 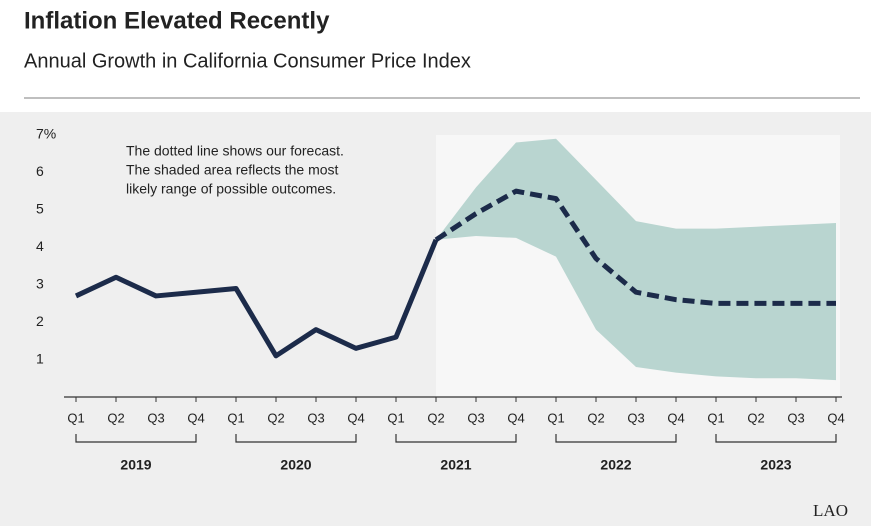 What do you see at coordinates (235, 151) in the screenshot?
I see `annotation: The dotted line shows our forecast.` at bounding box center [235, 151].